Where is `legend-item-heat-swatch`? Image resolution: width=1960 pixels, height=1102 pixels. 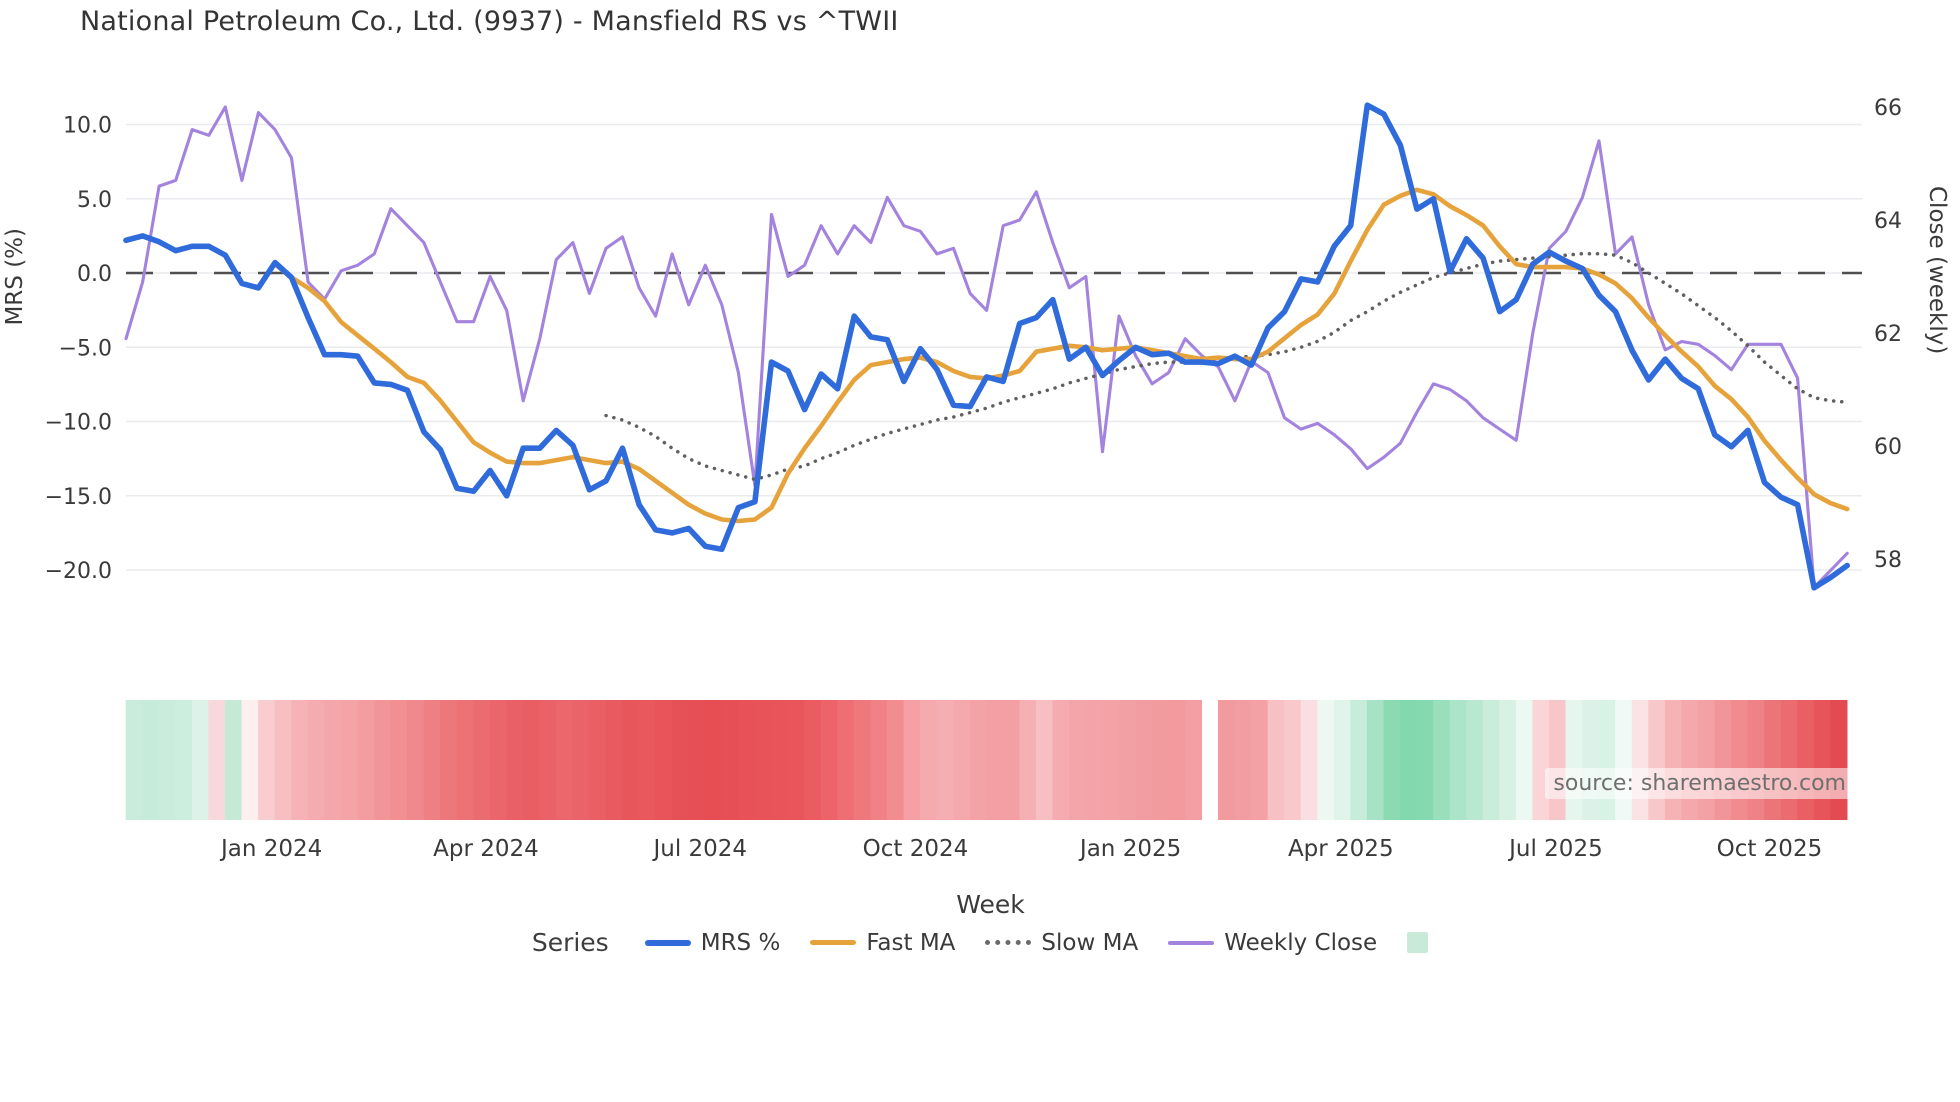 legend-item-heat-swatch is located at coordinates (1418, 942).